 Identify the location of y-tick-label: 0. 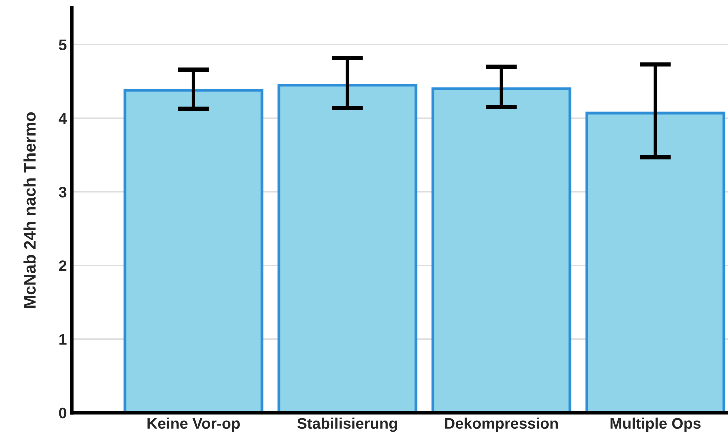
(63, 413).